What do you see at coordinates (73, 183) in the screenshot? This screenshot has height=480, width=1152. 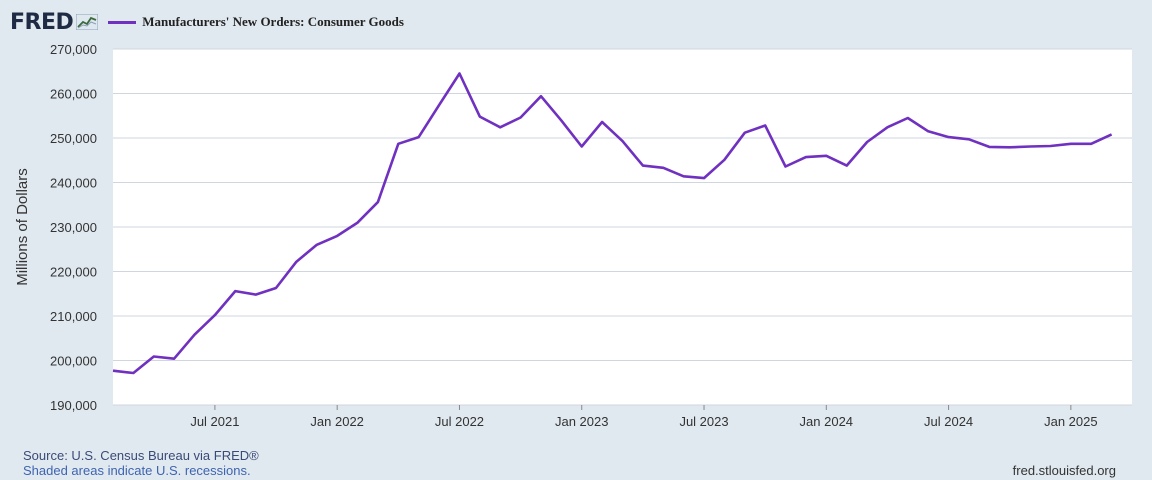 I see `y-tick-label: 240,000` at bounding box center [73, 183].